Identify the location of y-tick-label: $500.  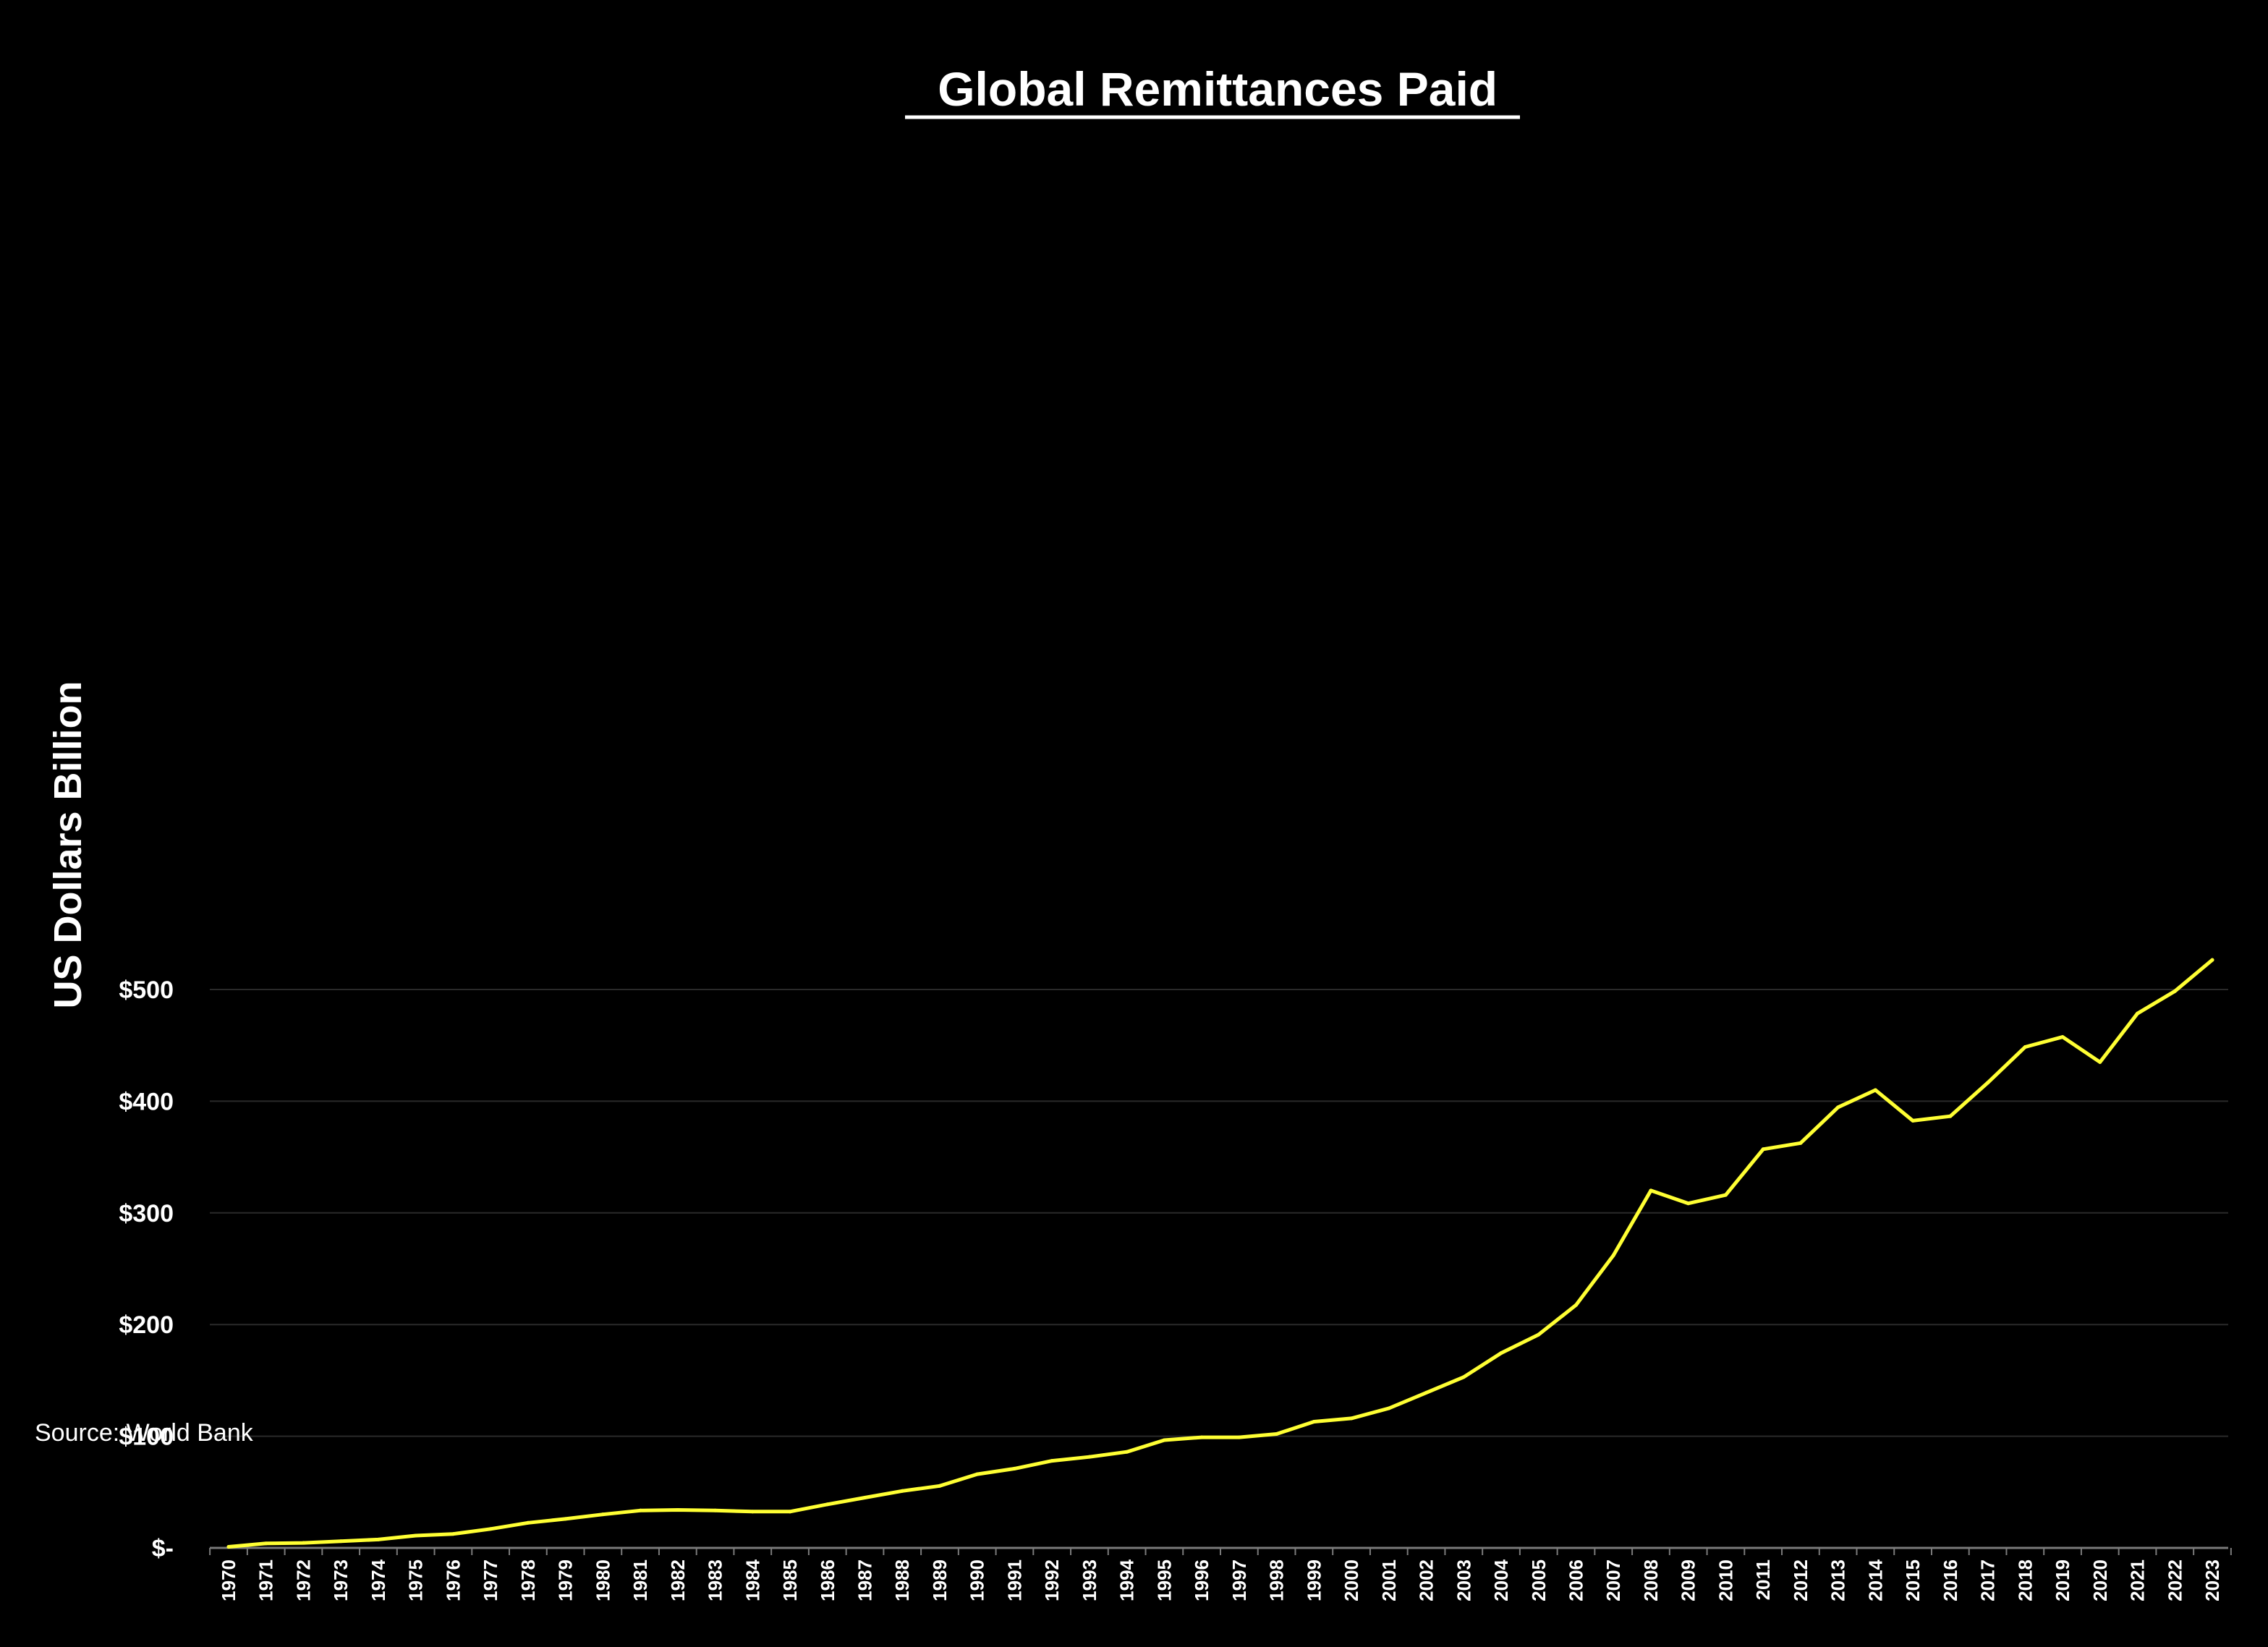
(146, 990).